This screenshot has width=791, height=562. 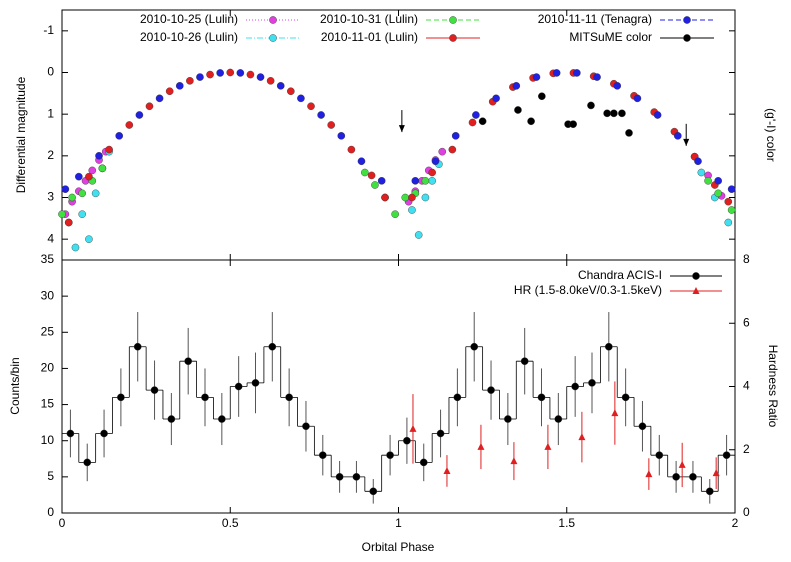 I want to click on legend-label: Chandra ACIS-I, so click(x=620, y=275).